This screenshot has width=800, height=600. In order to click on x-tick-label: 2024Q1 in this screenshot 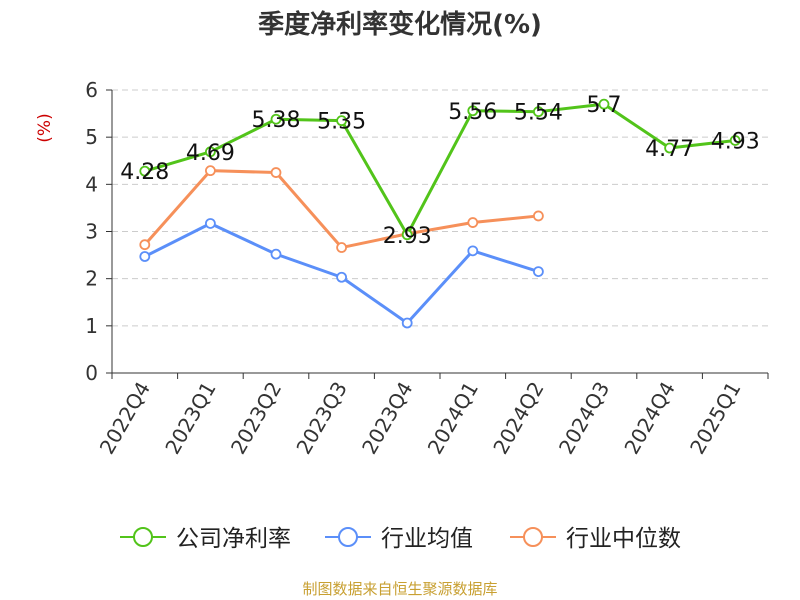, I will do `click(453, 418)`.